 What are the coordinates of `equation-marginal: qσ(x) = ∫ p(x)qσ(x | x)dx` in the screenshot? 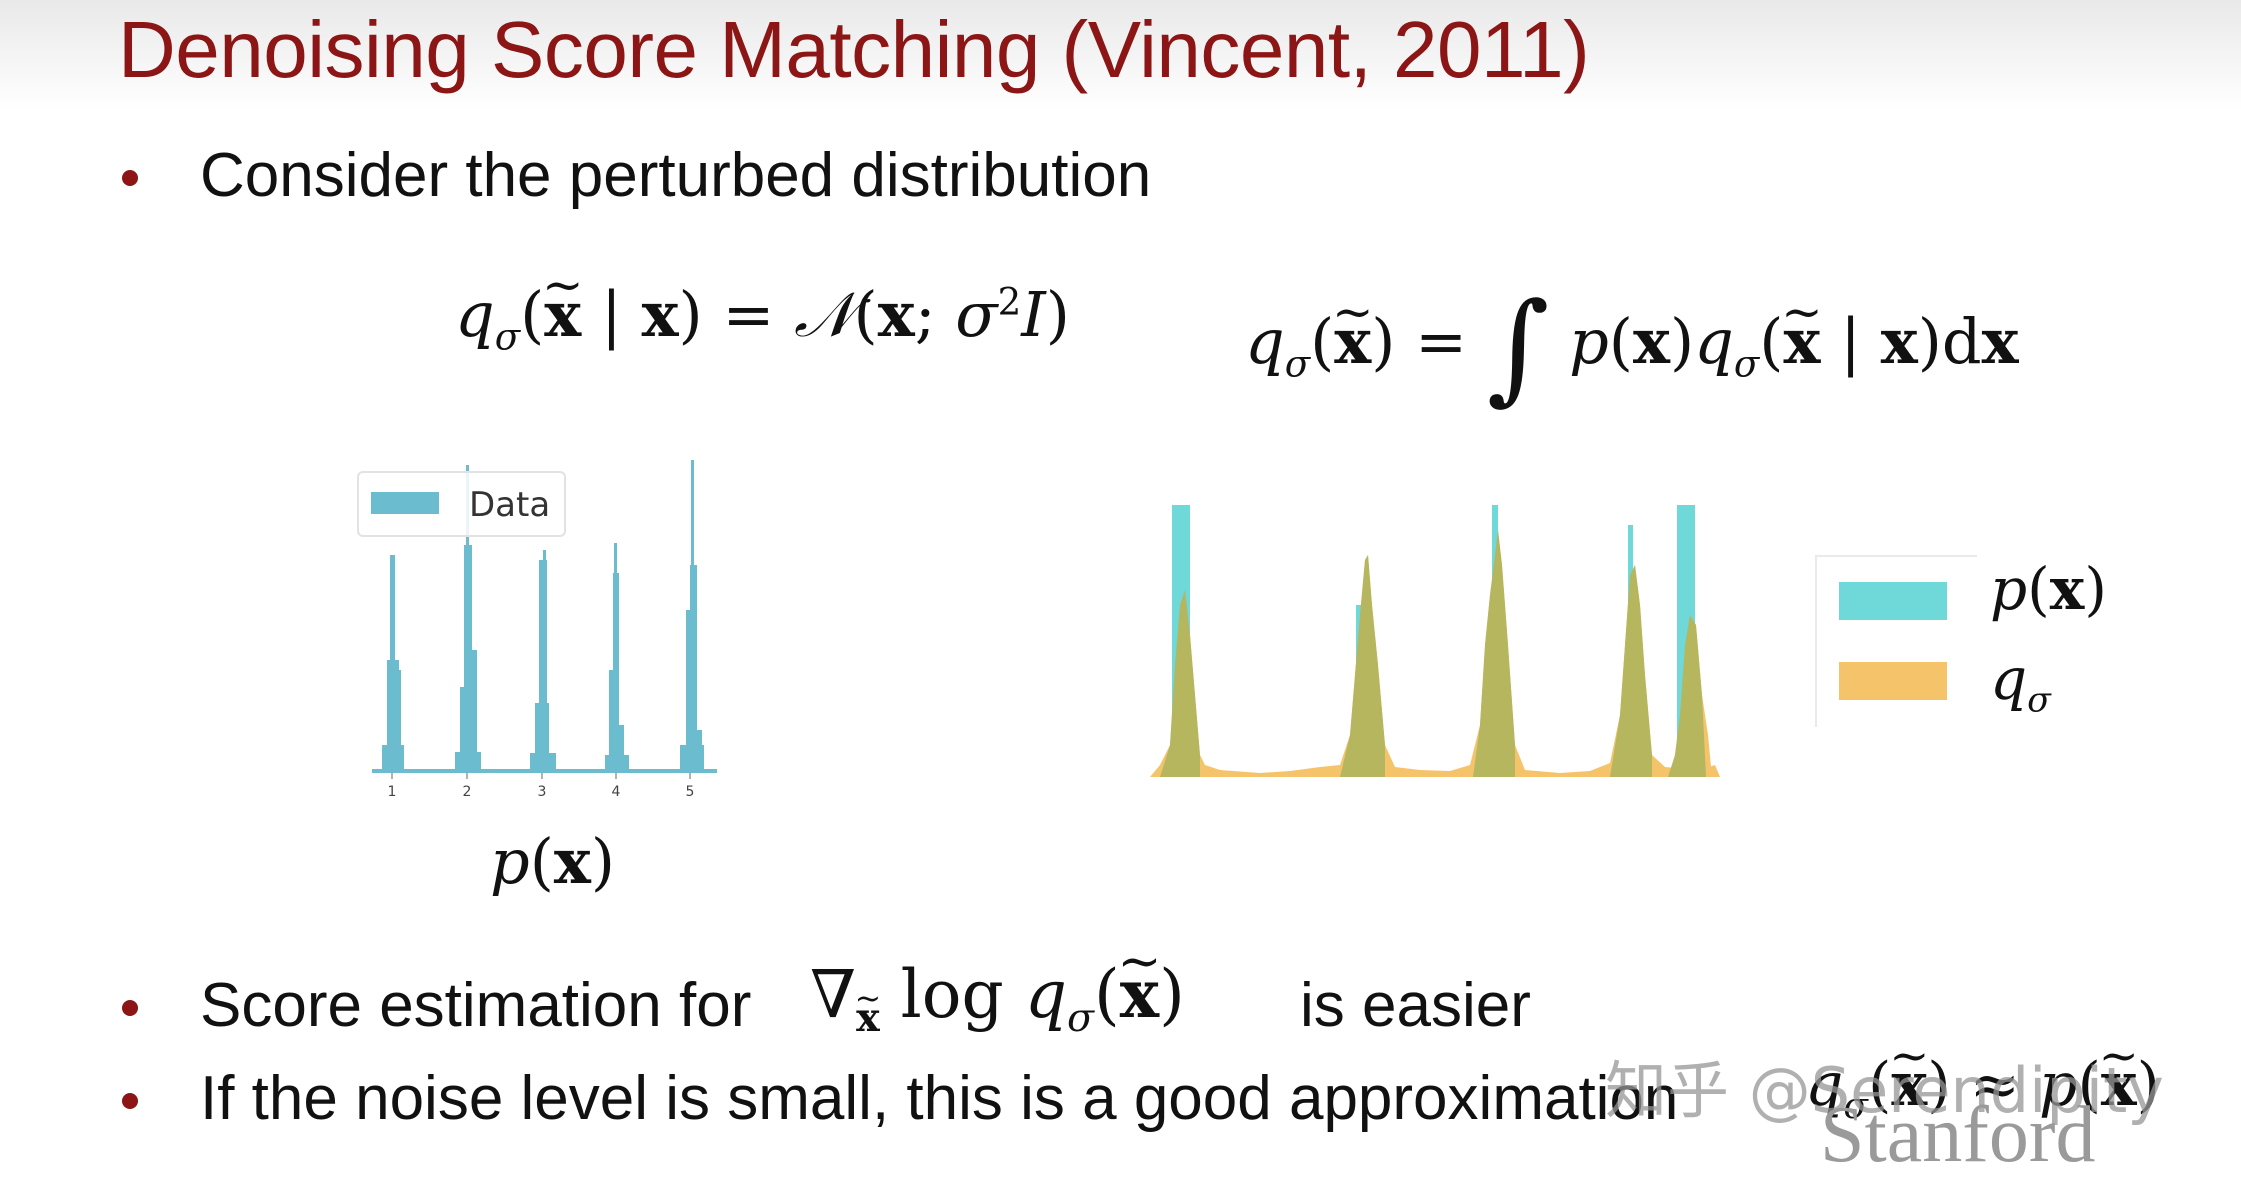 It's located at (1632, 347).